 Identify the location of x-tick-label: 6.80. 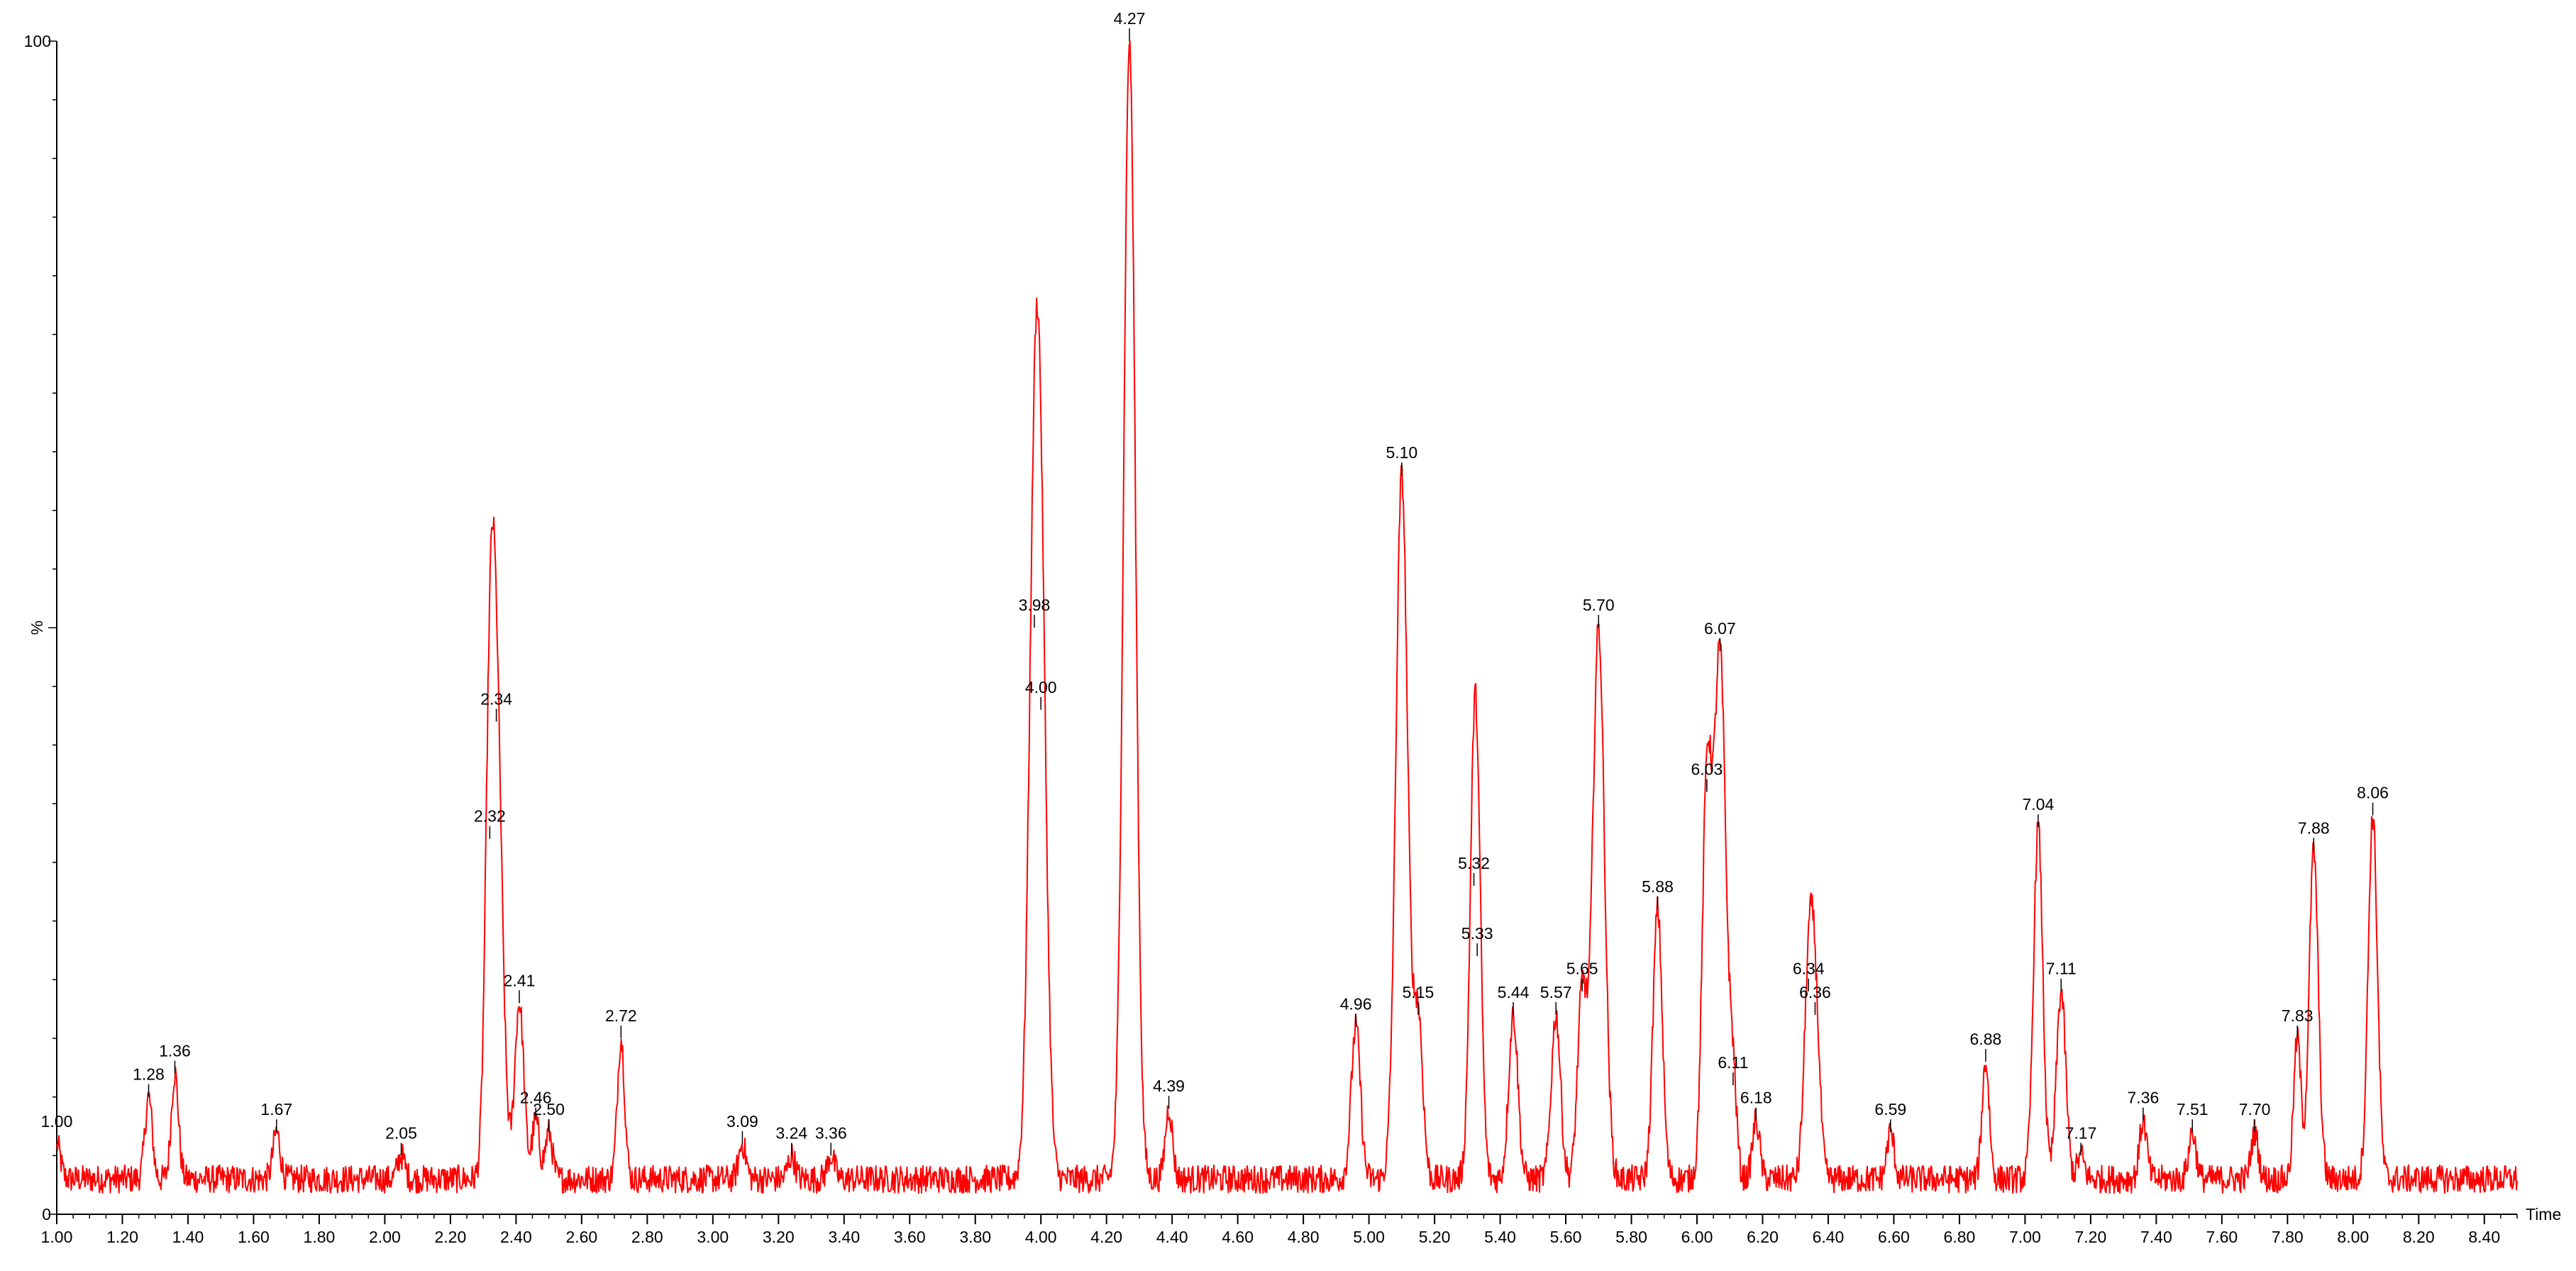
(1960, 1237).